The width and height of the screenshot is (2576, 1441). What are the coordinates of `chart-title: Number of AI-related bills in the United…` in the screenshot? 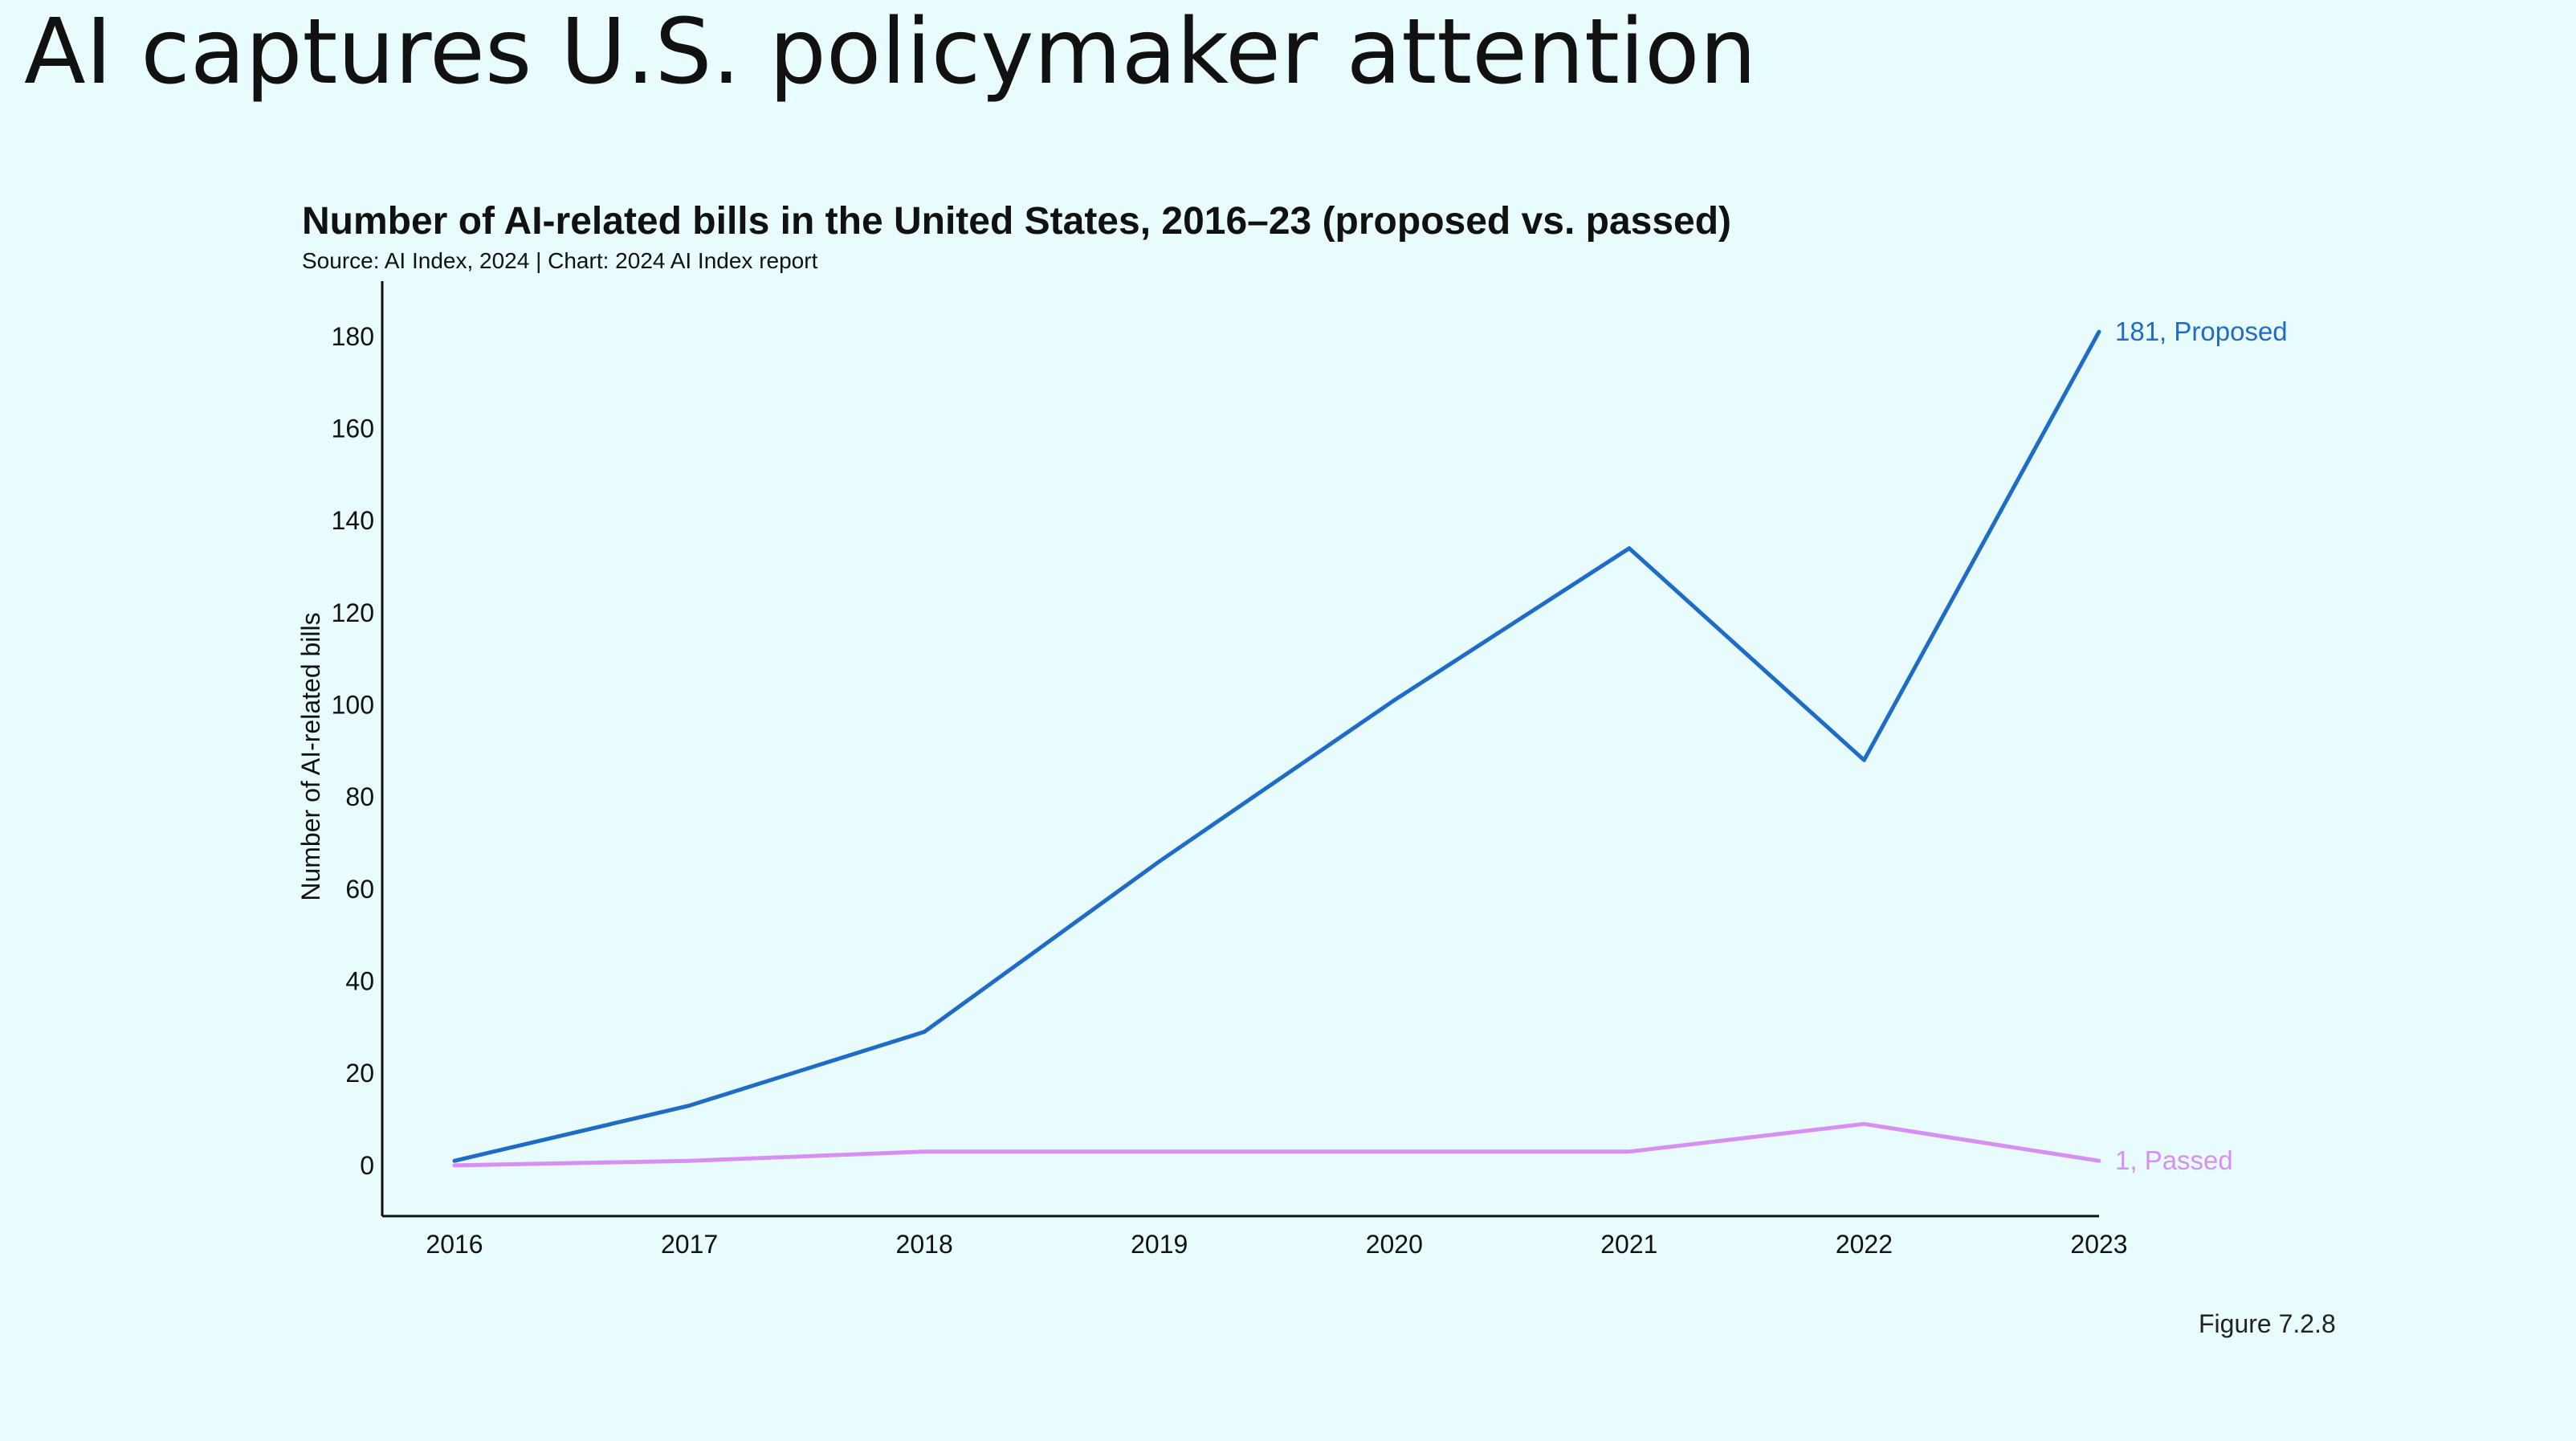 It's located at (1017, 221).